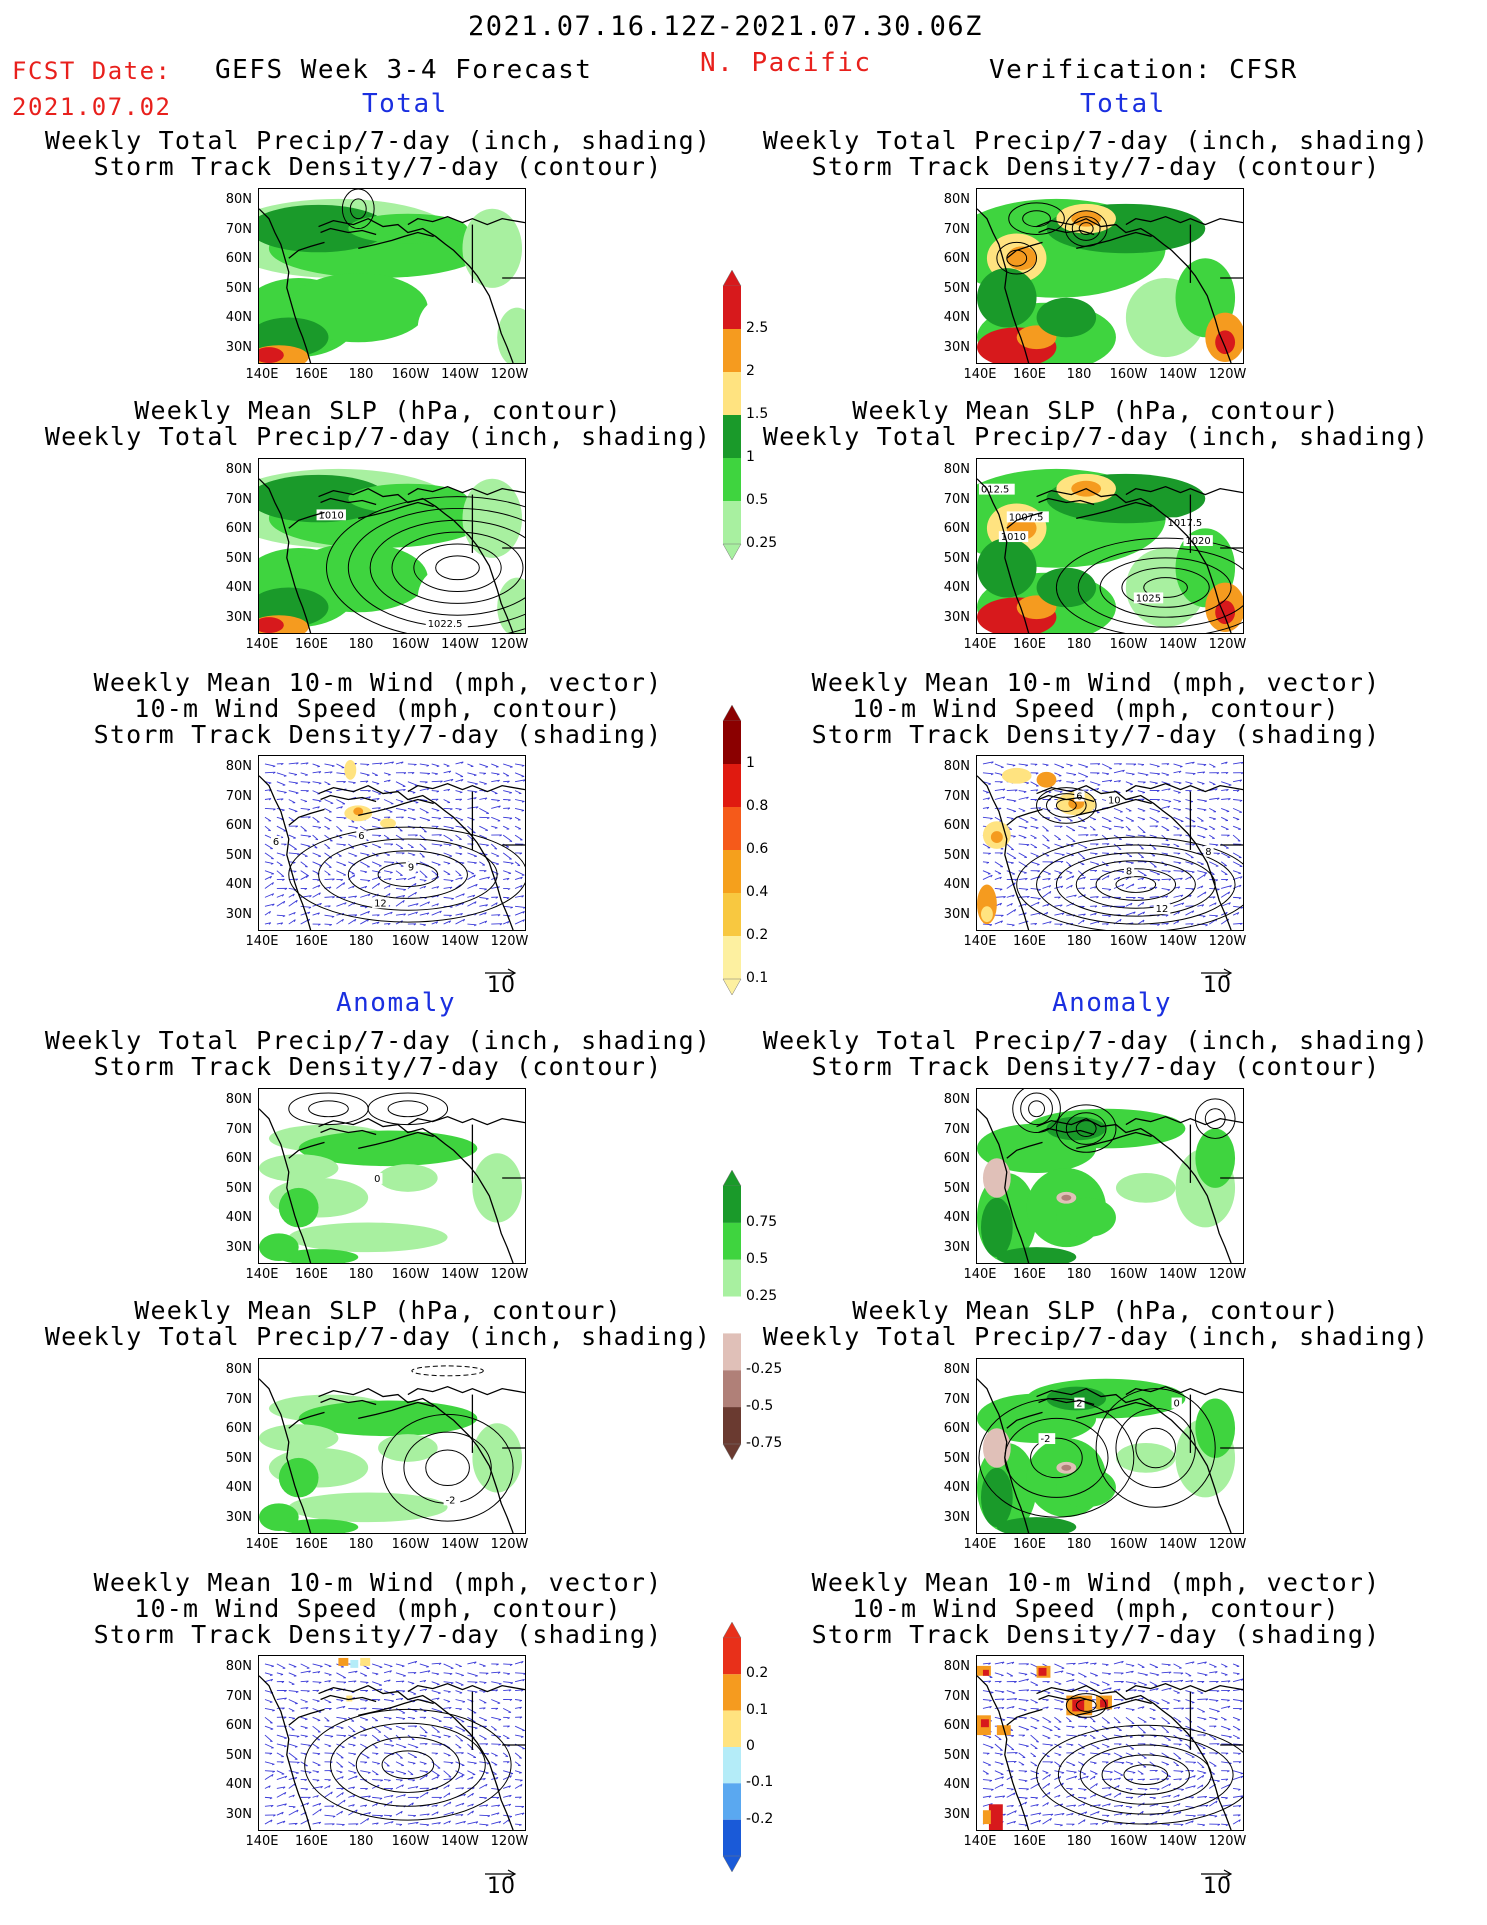  I want to click on forecast-title: GEFS Week 3-4 Forecast, so click(404, 70).